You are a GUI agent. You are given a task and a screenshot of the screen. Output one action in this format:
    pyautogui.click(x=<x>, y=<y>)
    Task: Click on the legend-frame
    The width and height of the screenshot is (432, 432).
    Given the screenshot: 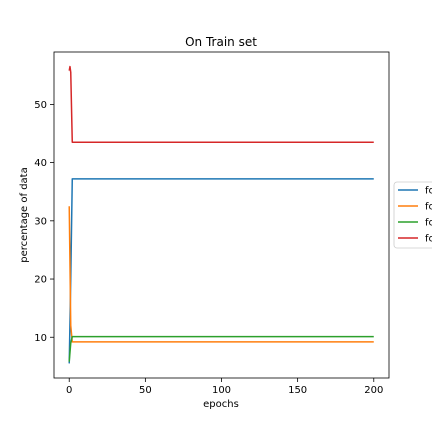 What is the action you would take?
    pyautogui.click(x=412, y=215)
    